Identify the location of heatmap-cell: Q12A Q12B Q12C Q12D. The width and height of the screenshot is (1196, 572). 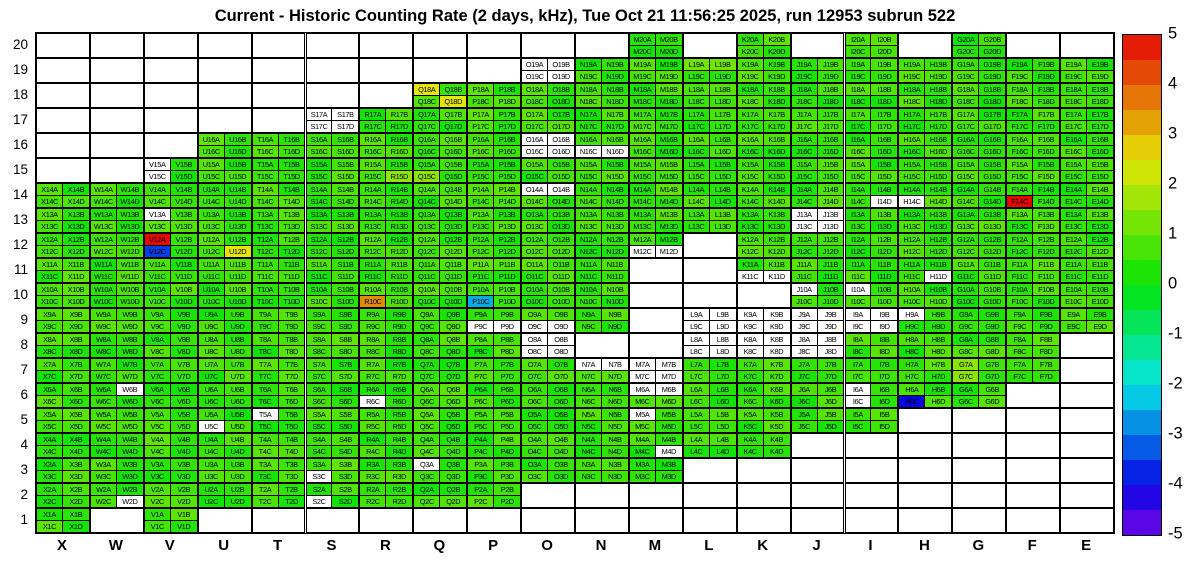
(440, 245).